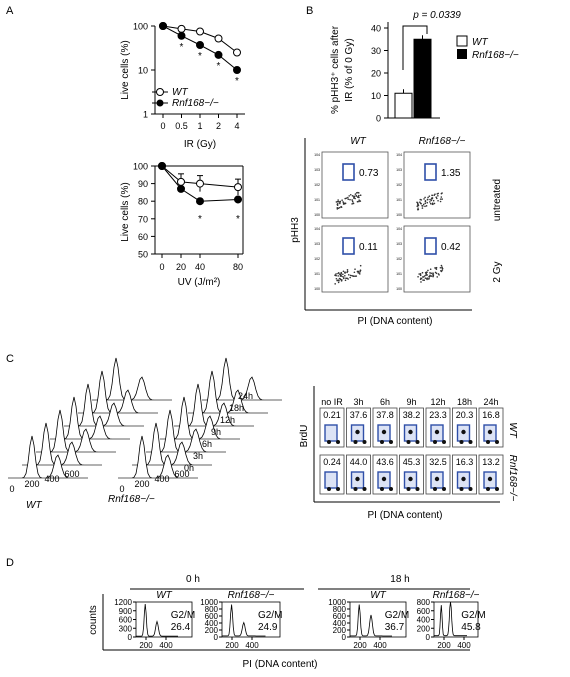 Image resolution: width=570 pixels, height=677 pixels. Describe the element at coordinates (378, 595) in the screenshot. I see `genotype-label: WT` at that location.